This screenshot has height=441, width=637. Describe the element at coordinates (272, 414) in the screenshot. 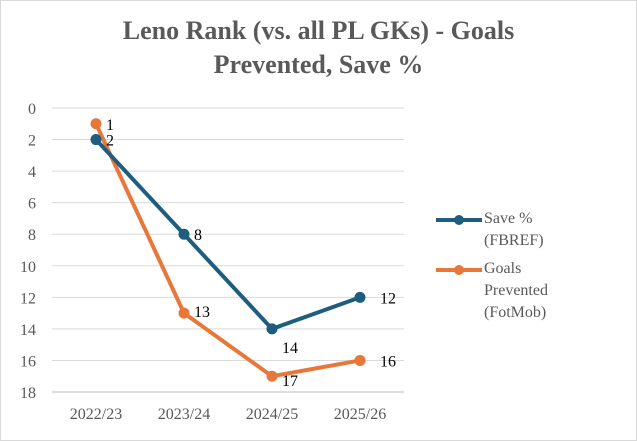

I see `x-tick-label: 2024/25` at that location.